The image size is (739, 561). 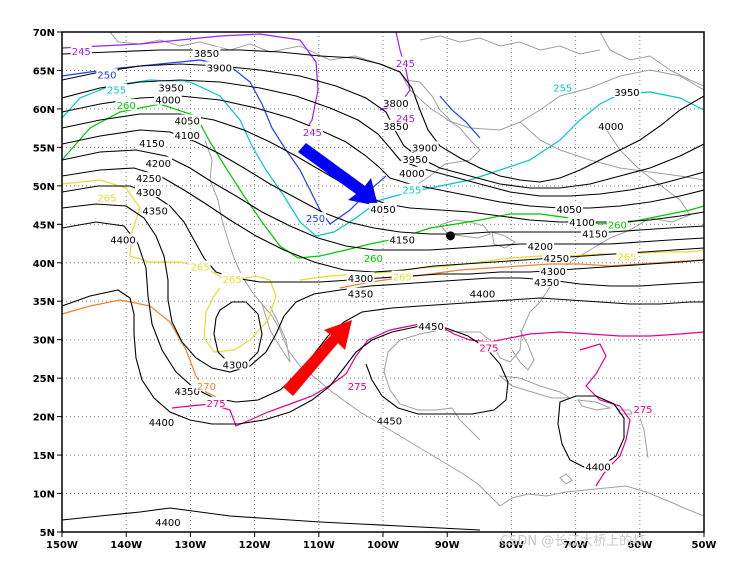 I want to click on lat-tick-label: 55N, so click(x=44, y=148).